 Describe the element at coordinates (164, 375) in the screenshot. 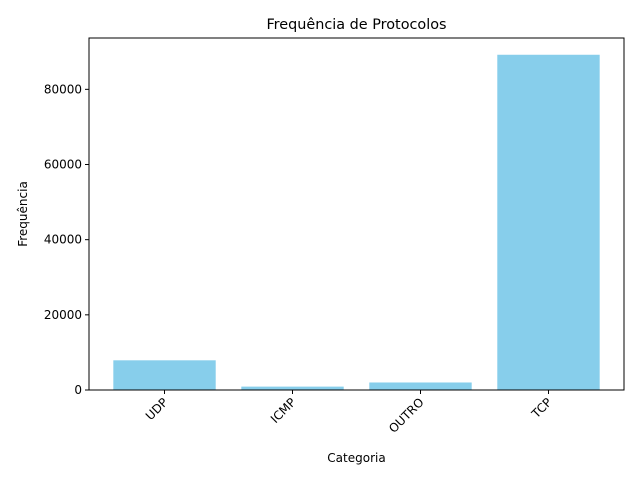

I see `bar-udp` at that location.